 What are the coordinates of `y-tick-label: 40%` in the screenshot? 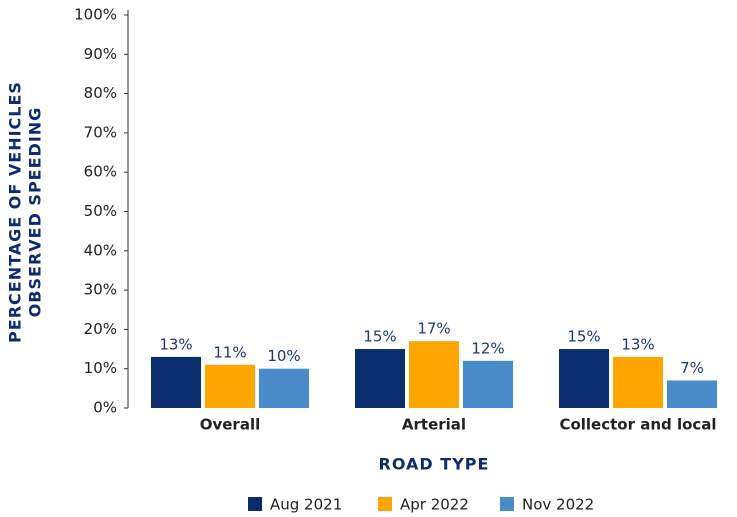 It's located at (100, 250).